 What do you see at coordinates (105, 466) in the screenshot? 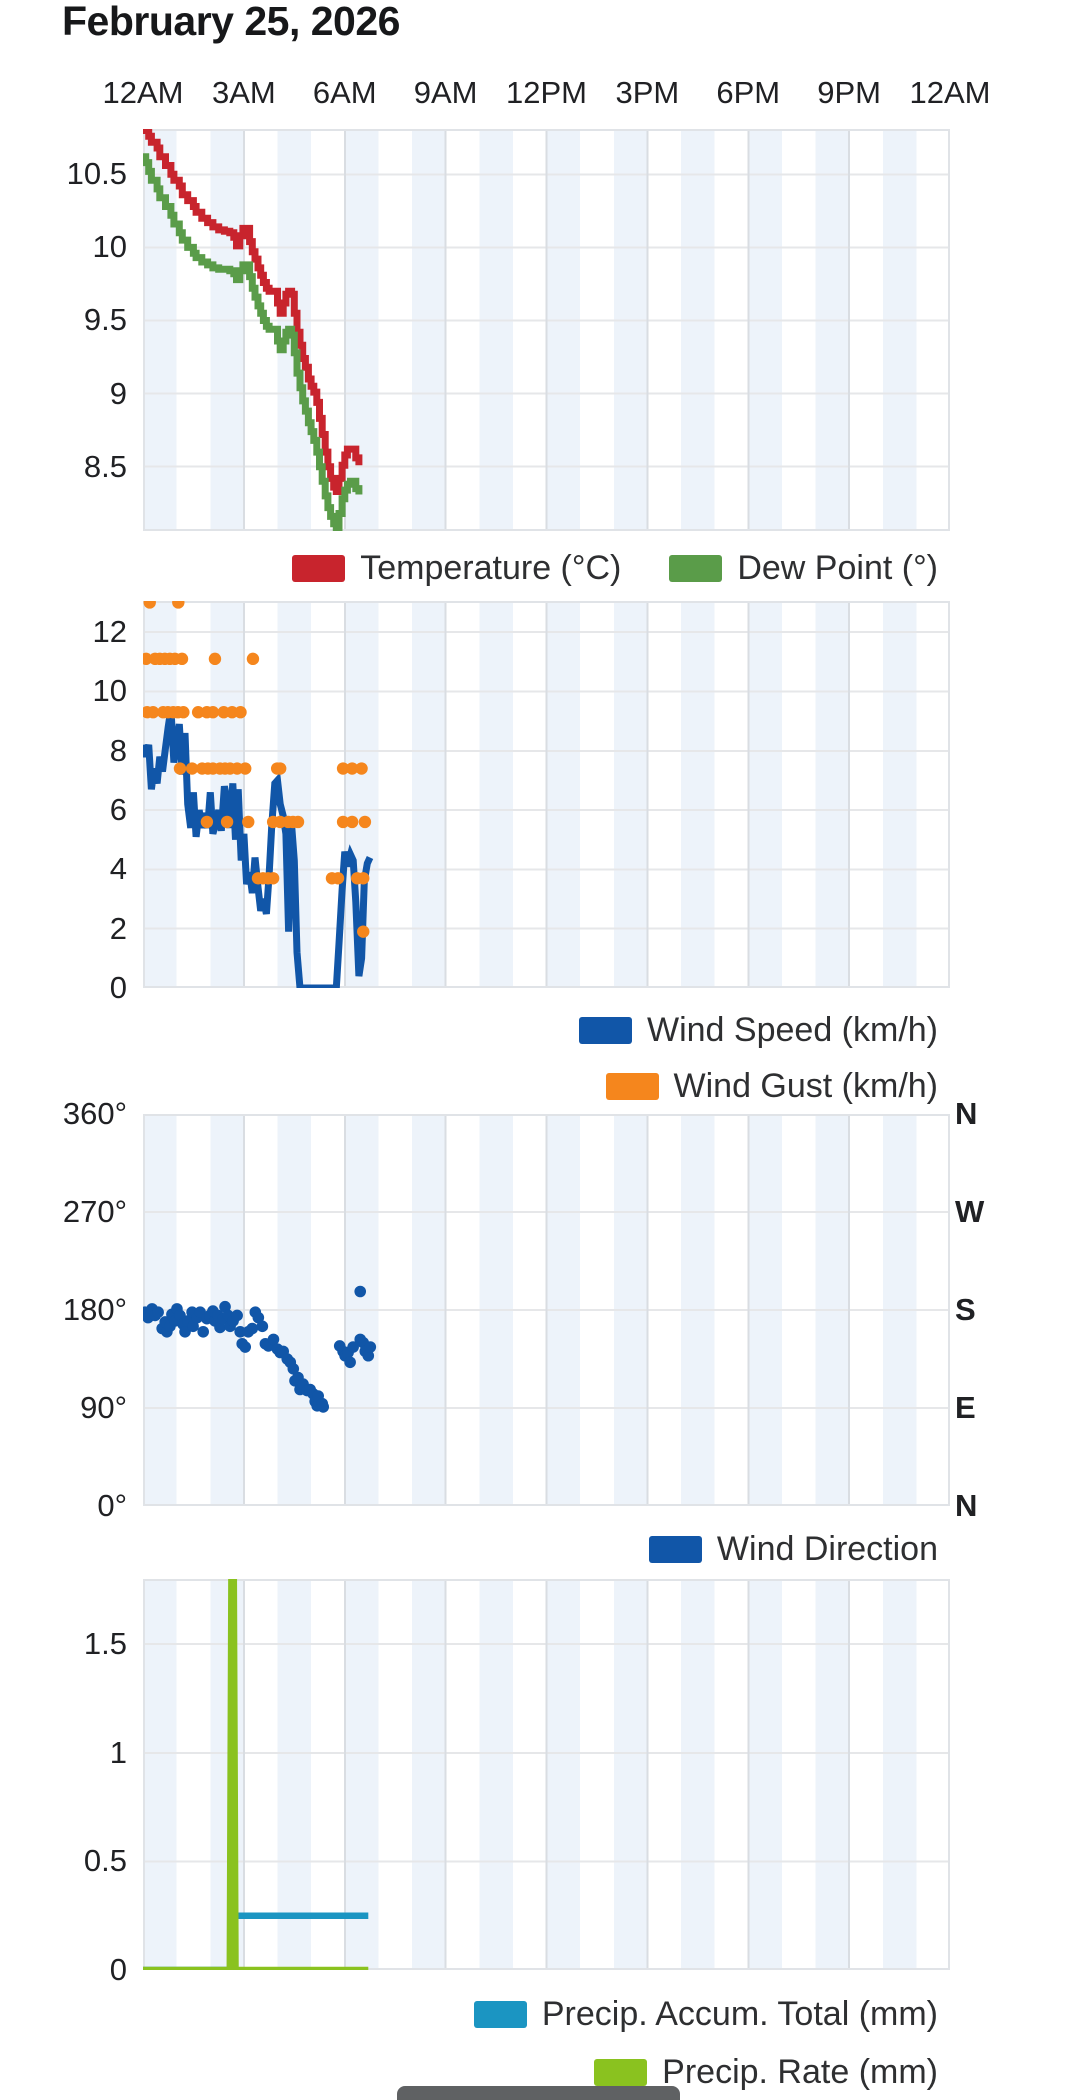
I see `y-tick-label: 8.5` at bounding box center [105, 466].